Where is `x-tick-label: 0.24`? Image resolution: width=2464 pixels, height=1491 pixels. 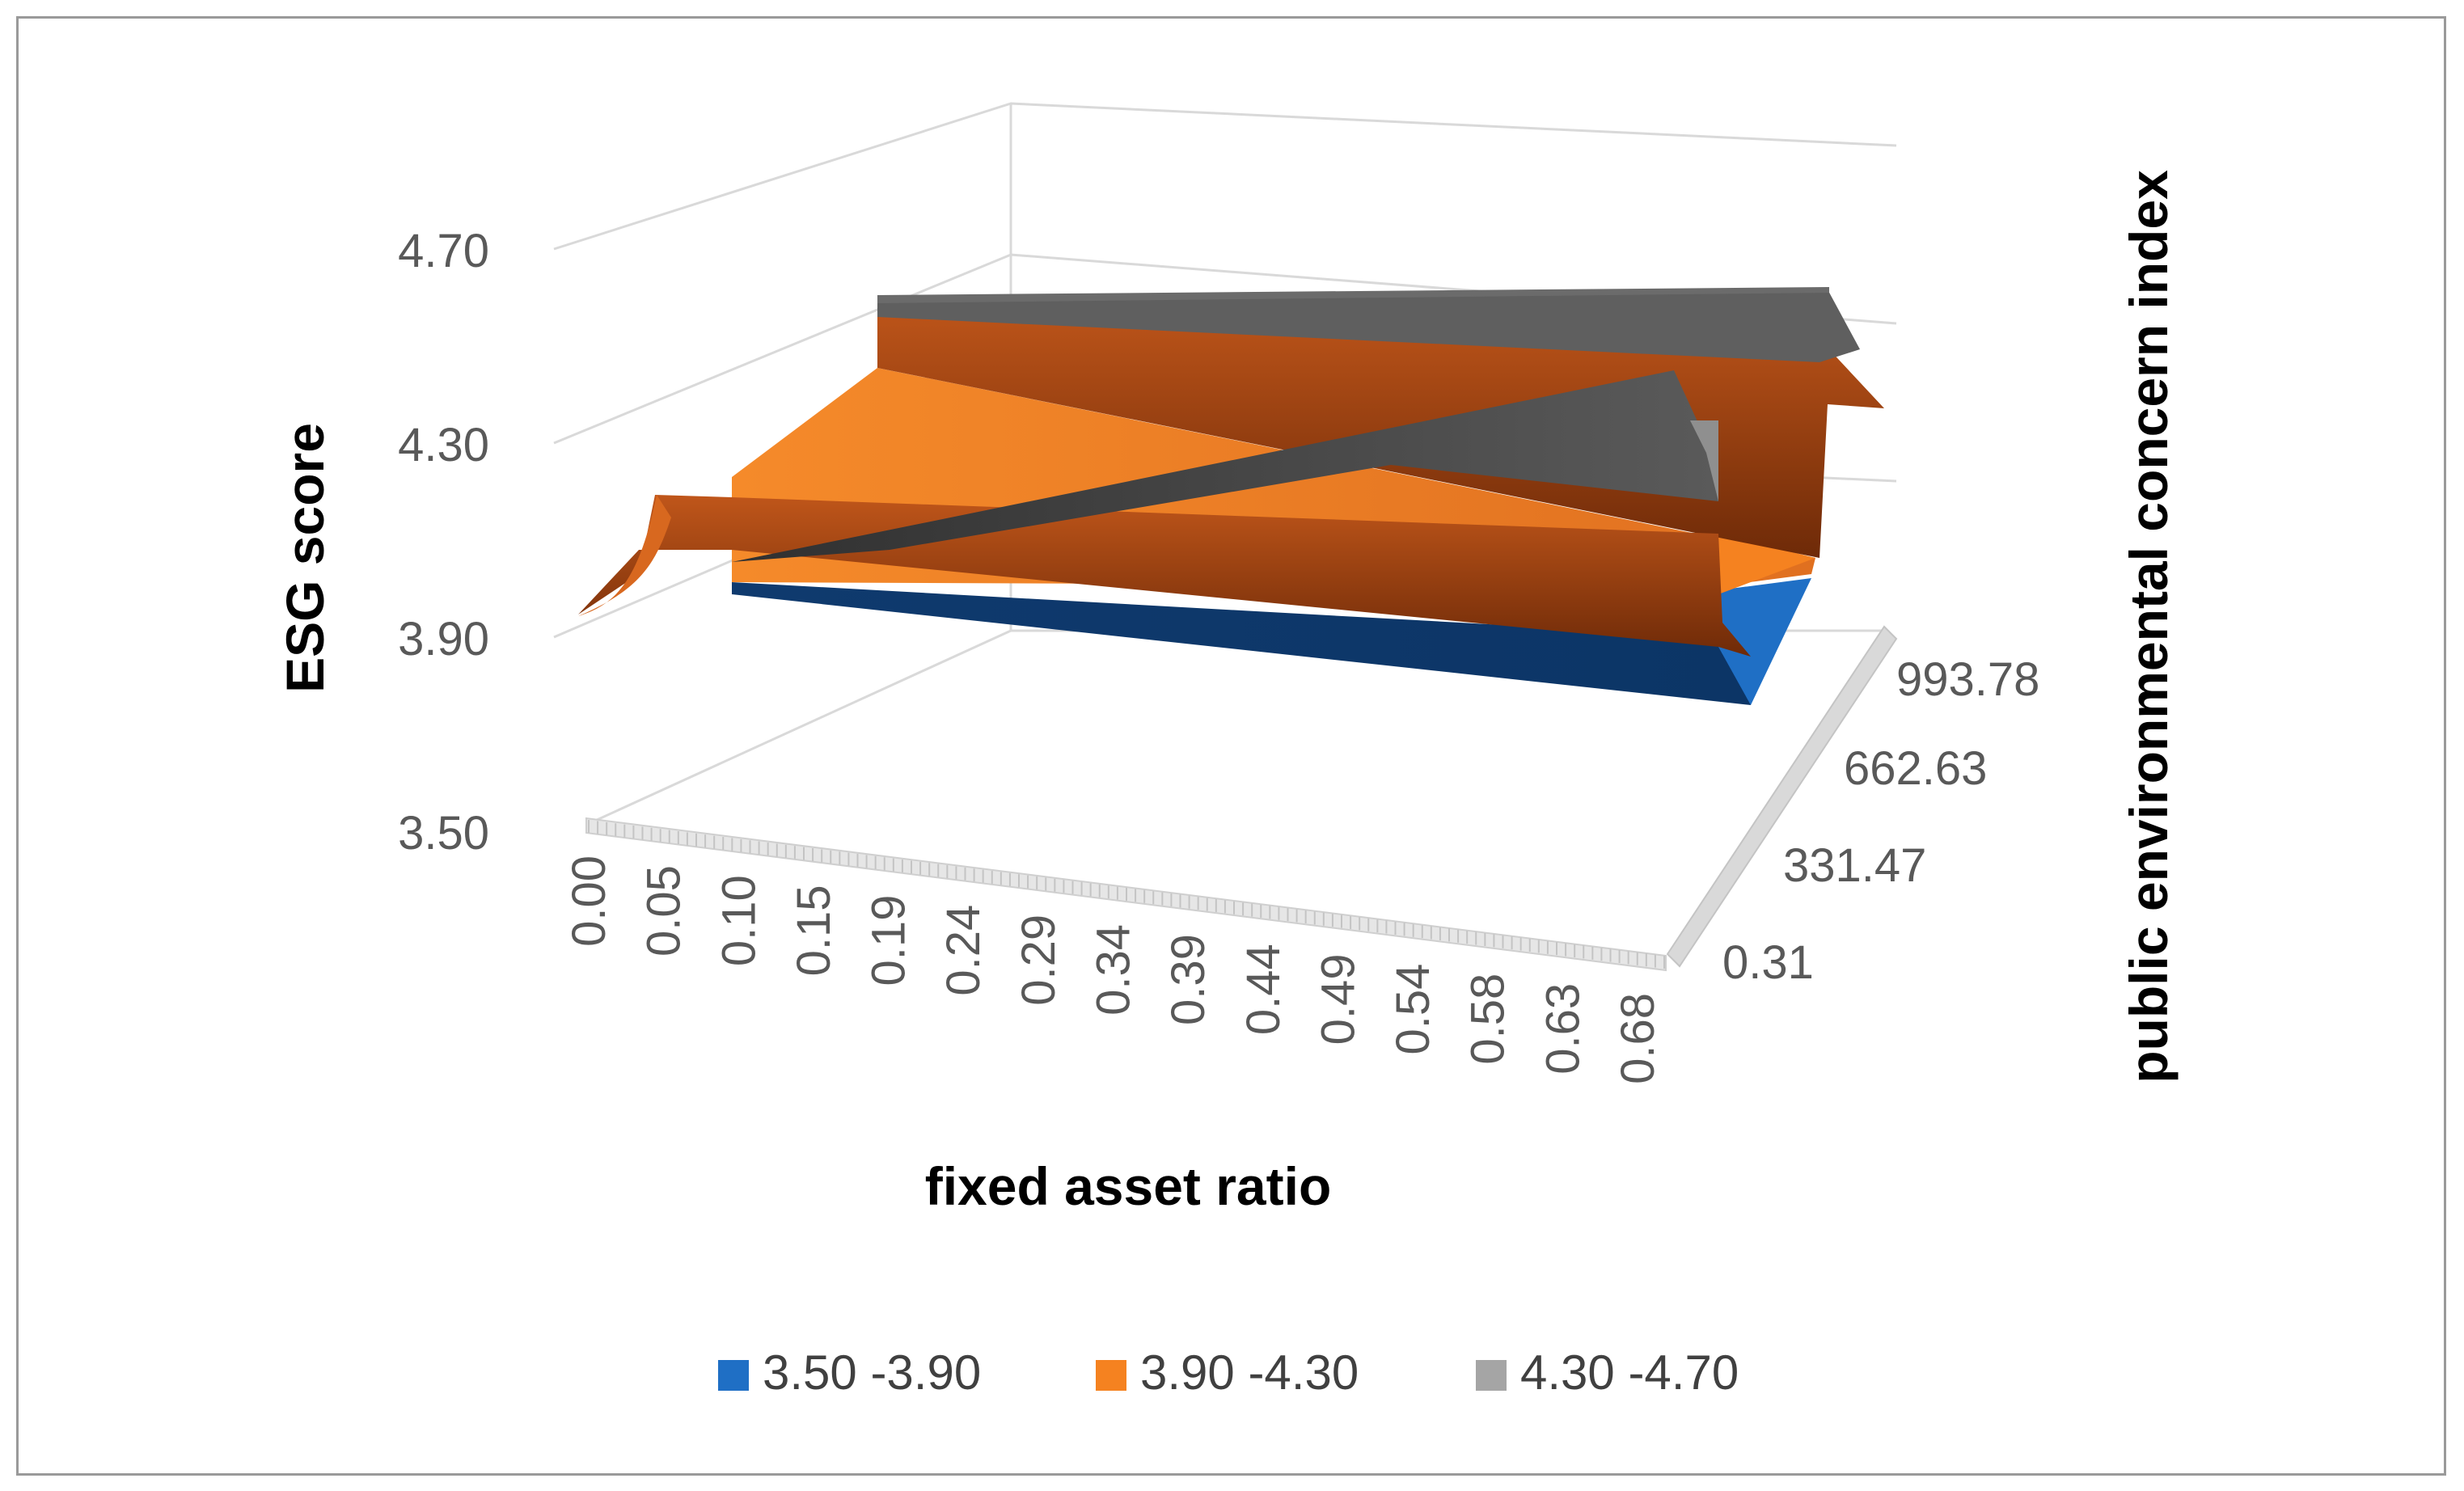
x-tick-label: 0.24 is located at coordinates (963, 950).